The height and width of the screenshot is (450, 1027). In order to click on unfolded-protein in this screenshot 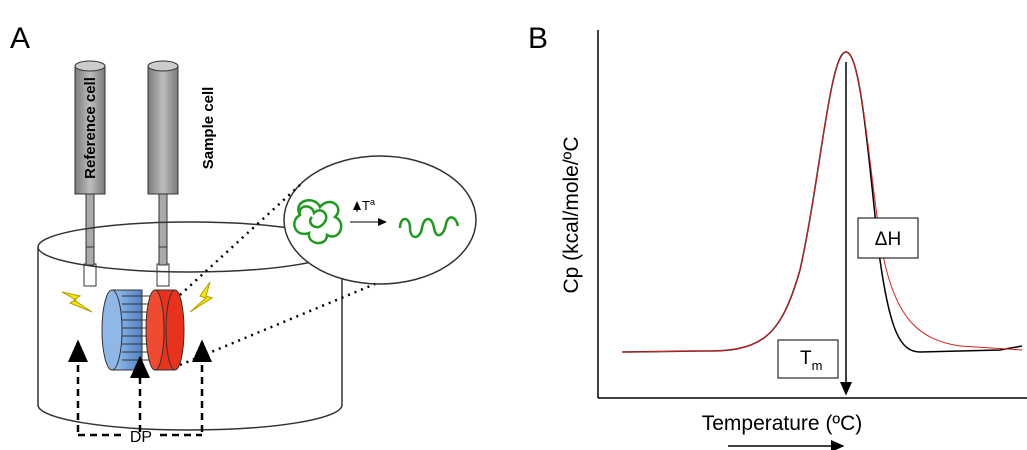, I will do `click(429, 227)`.